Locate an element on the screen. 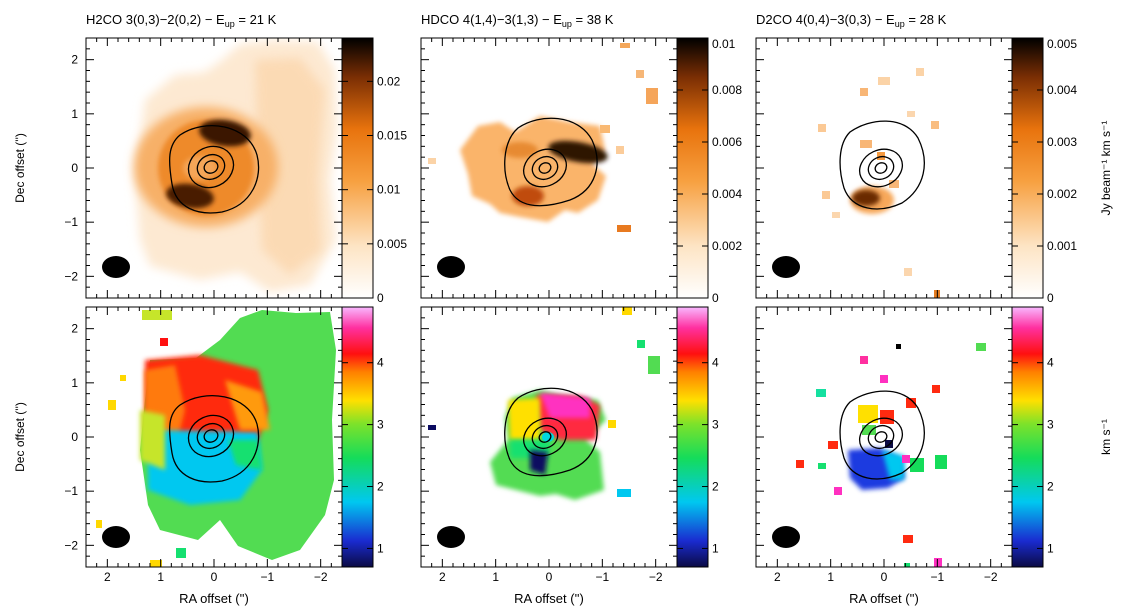  colorbar-unit-intensity: Jy beam⁻¹ km s⁻¹ is located at coordinates (1106, 168).